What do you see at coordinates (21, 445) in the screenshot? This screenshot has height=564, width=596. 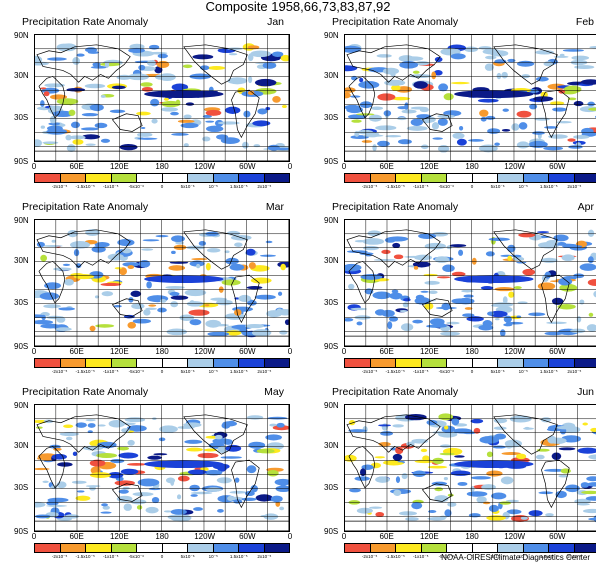 I see `lat-label: 30N` at bounding box center [21, 445].